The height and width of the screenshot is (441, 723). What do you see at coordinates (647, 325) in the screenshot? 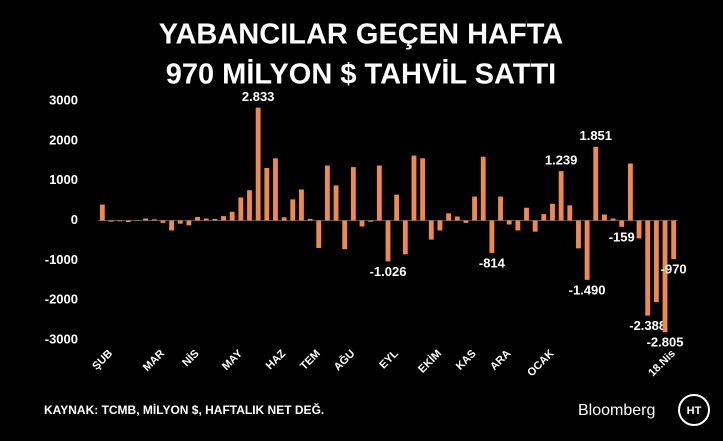
I see `value-label: -2.388` at bounding box center [647, 325].